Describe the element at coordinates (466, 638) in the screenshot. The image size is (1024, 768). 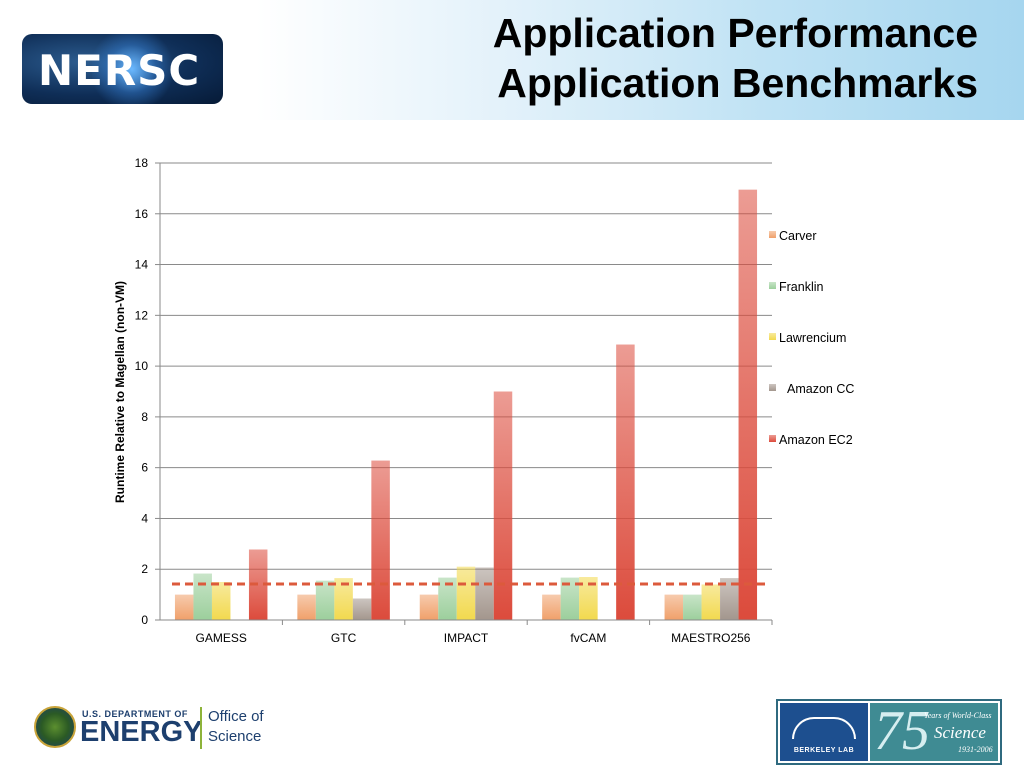
I see `x-tick-label: IMPACT` at that location.